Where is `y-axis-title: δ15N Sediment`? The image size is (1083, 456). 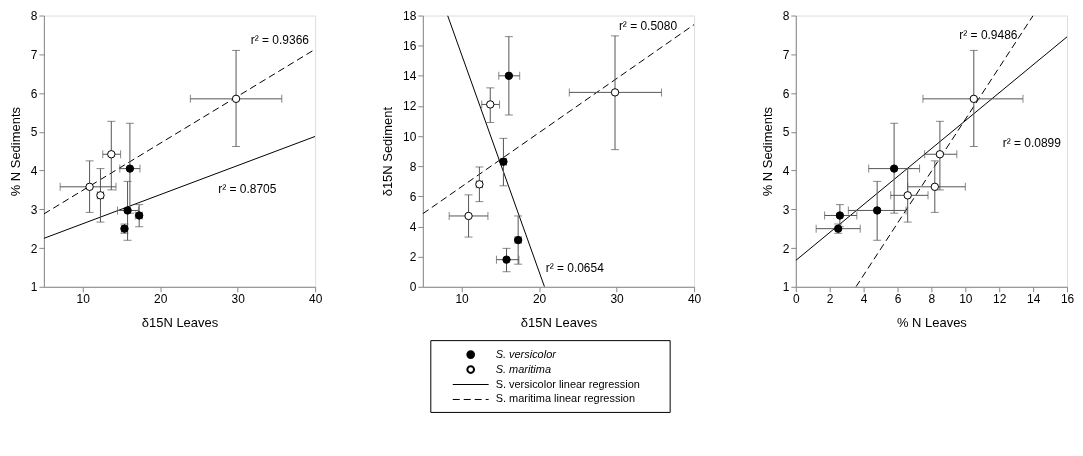 y-axis-title: δ15N Sediment is located at coordinates (388, 151).